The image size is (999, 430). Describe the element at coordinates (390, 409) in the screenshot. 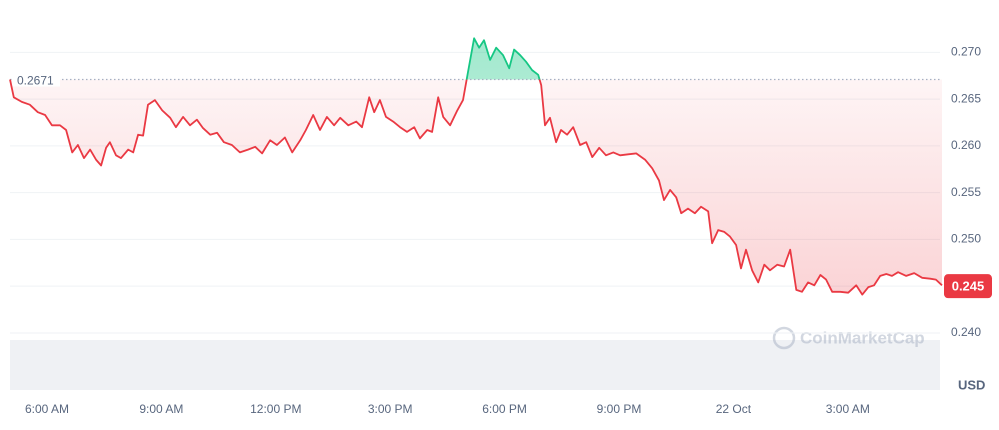

I see `x-tick-label: 3:00 PM` at that location.